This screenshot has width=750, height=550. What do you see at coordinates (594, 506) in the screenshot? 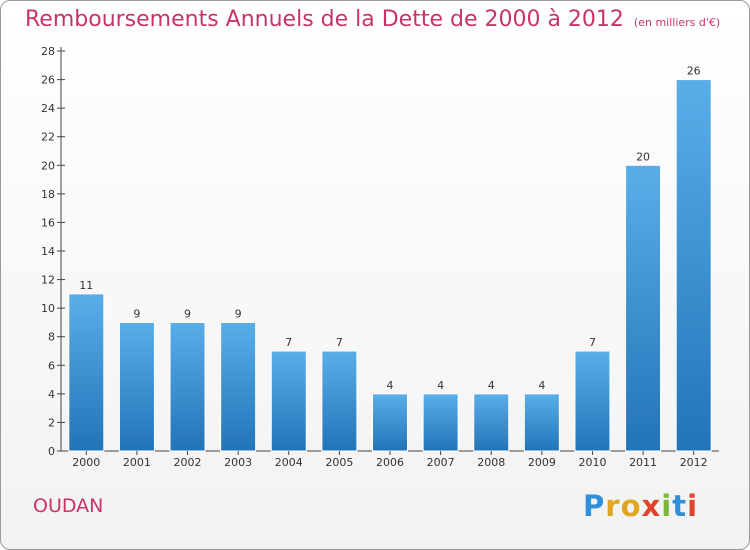
I see `logo-letter: P` at bounding box center [594, 506].